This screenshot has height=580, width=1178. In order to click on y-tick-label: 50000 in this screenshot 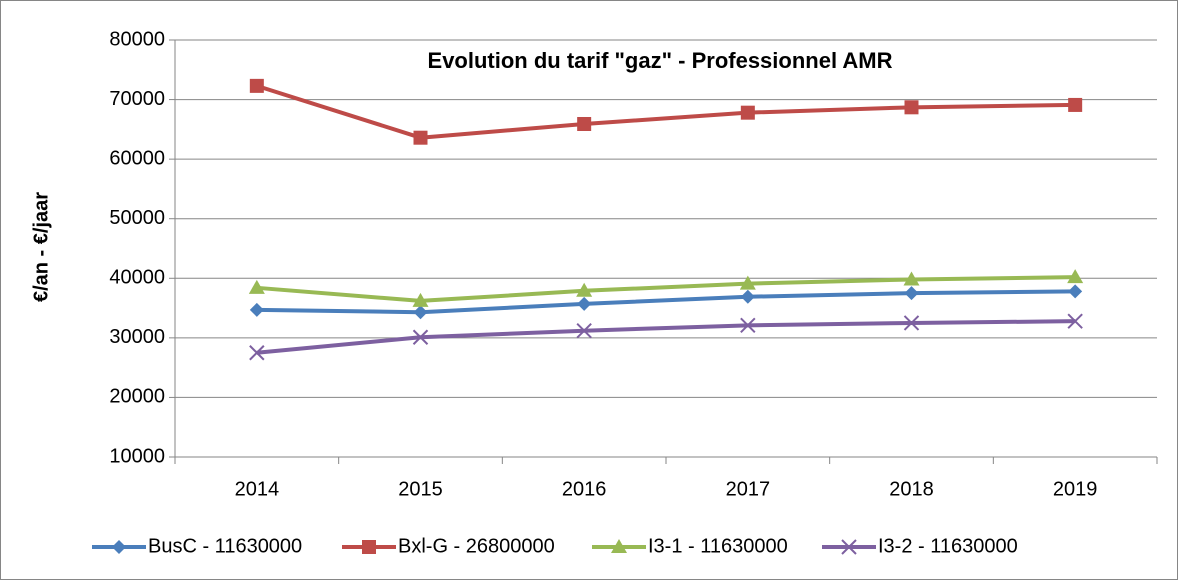, I will do `click(137, 218)`.